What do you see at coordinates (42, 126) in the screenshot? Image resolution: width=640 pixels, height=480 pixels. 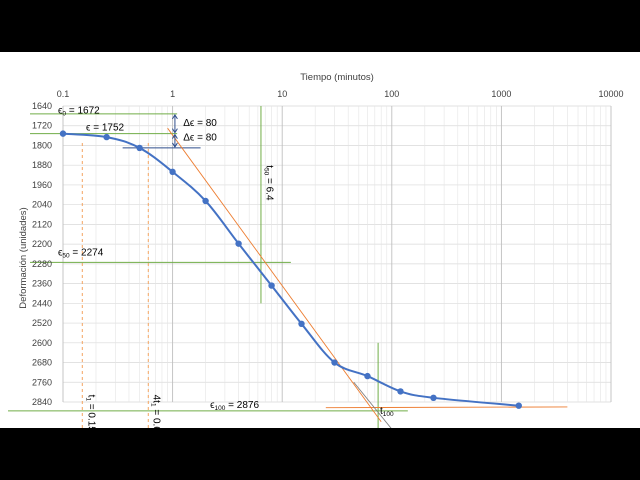 I see `y-tick-label: 1720` at bounding box center [42, 126].